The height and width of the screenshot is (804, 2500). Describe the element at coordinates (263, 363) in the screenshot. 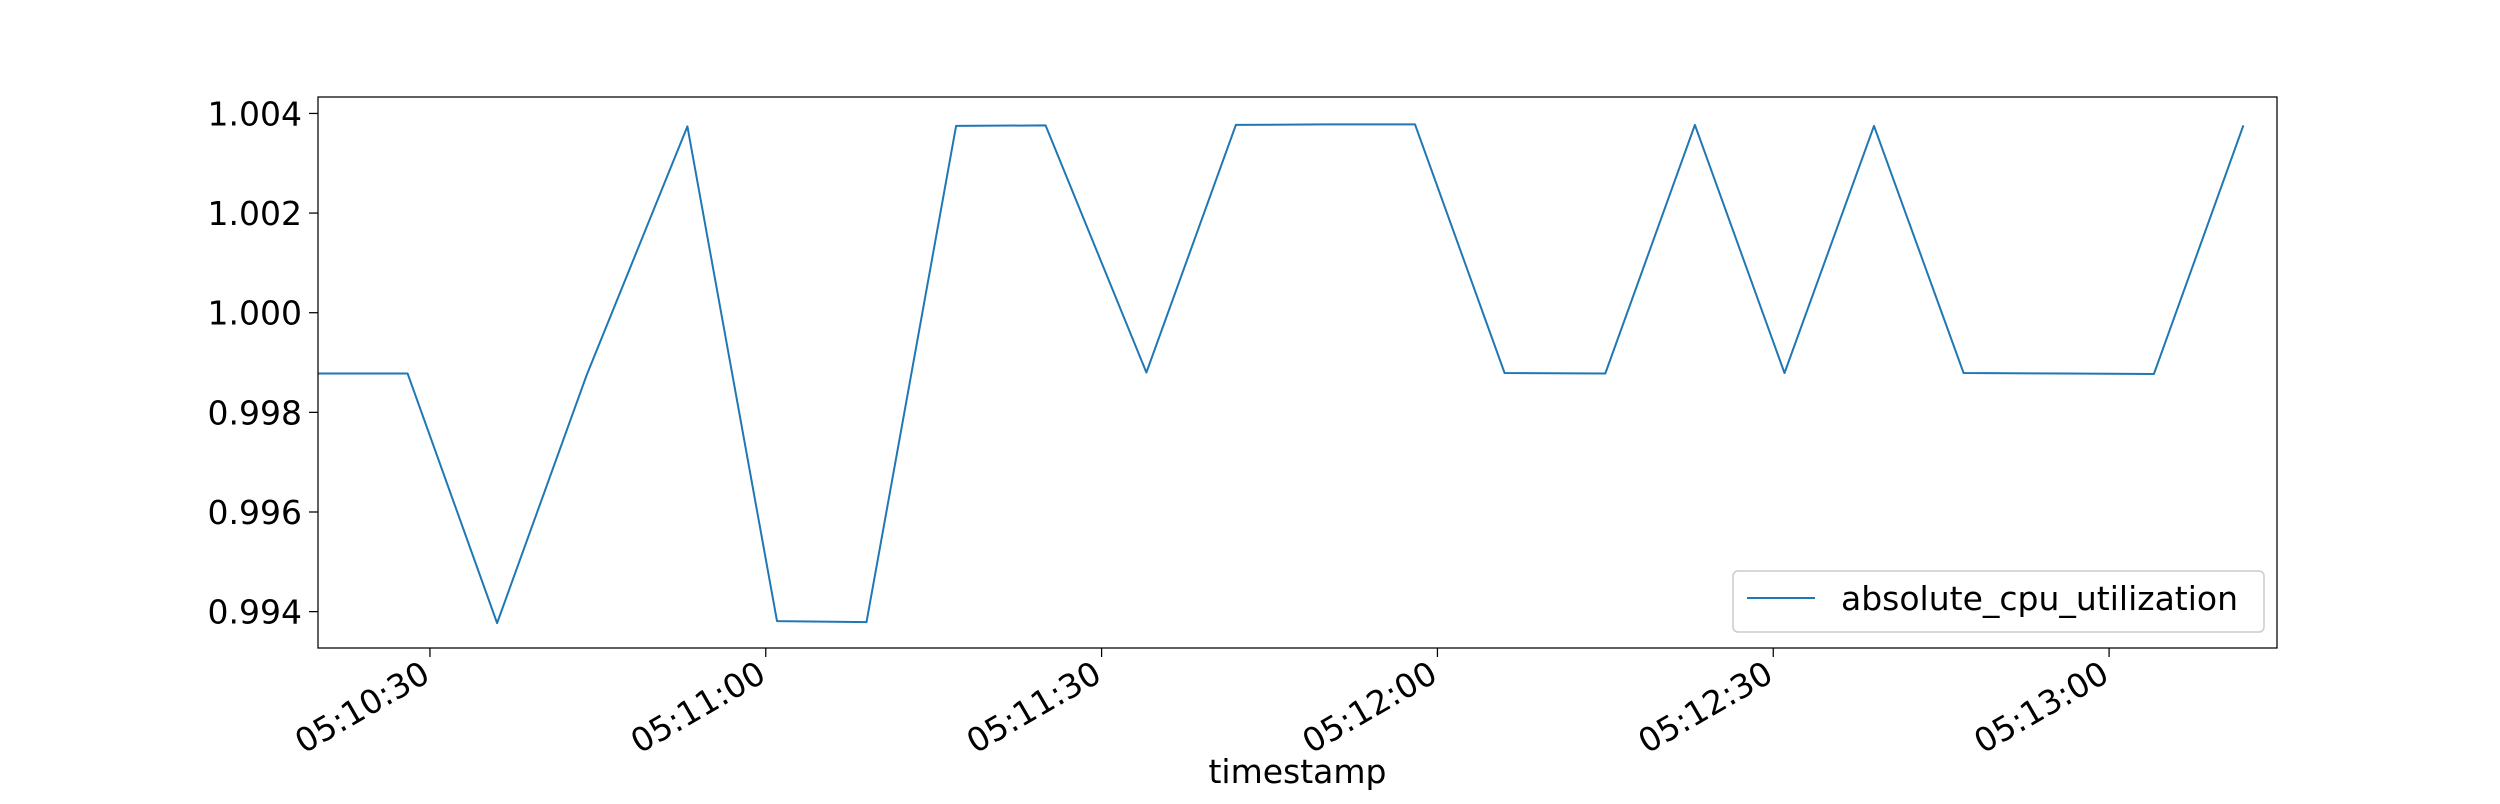

I see `y-axis: 0.994 0.996 0.998 1.000 1.002 1.004` at that location.